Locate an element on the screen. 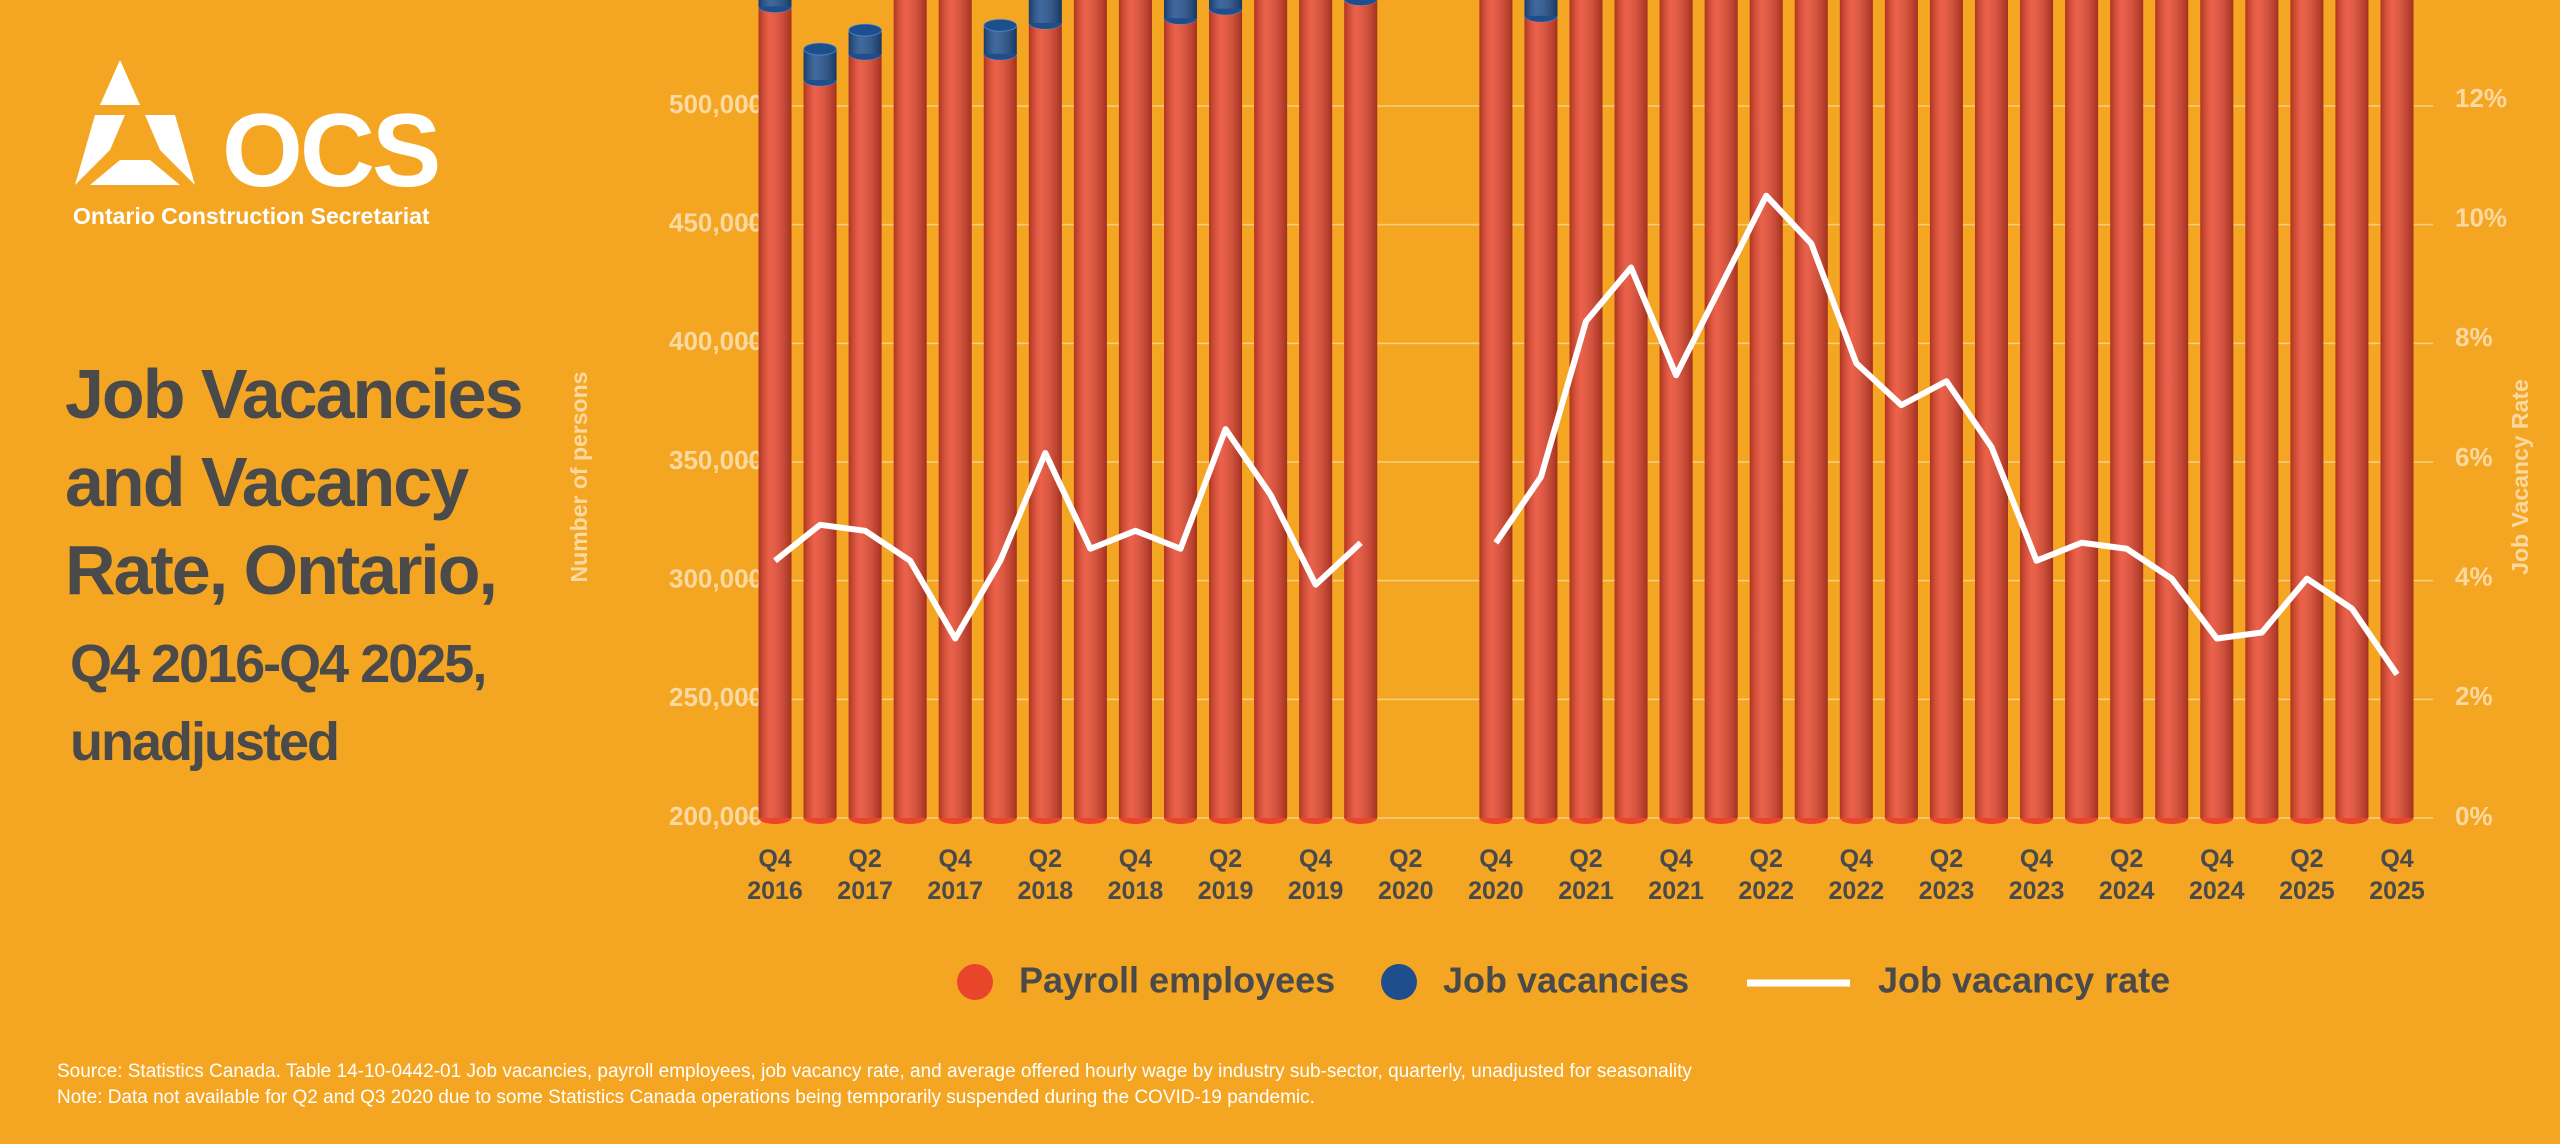 The image size is (2560, 1144). logo-icon is located at coordinates (135, 122).